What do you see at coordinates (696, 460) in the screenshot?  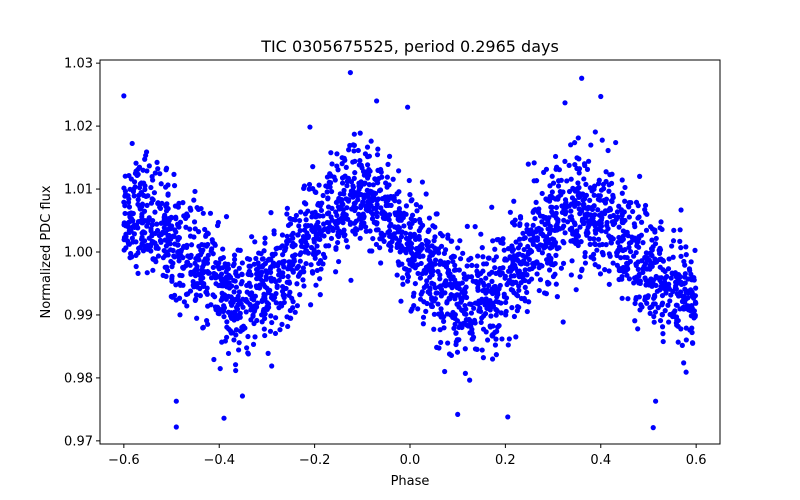 I see `x-tick-label: 0.6` at bounding box center [696, 460].